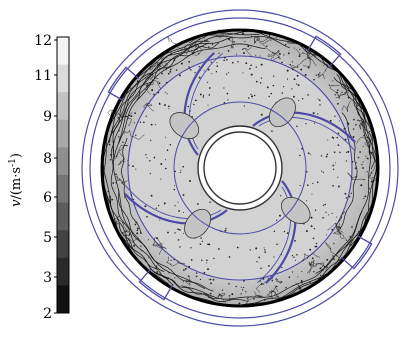  Describe the element at coordinates (47, 117) in the screenshot. I see `colorbar-tick-label: 9` at that location.